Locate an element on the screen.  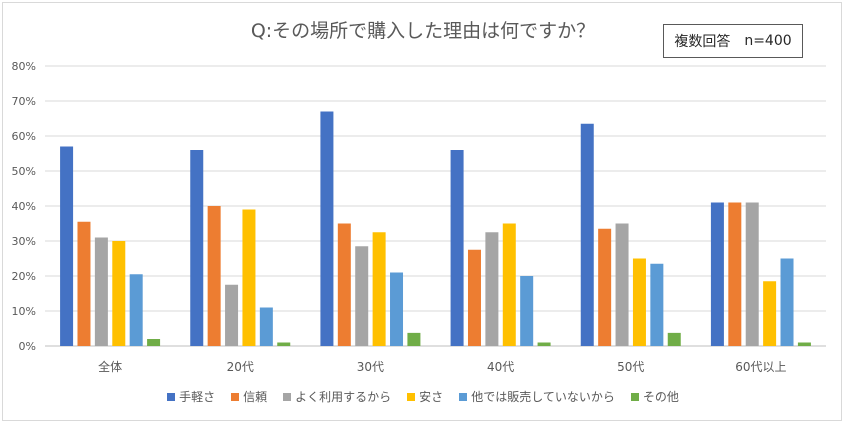
y-tick-label: 10% is located at coordinates (24, 311).